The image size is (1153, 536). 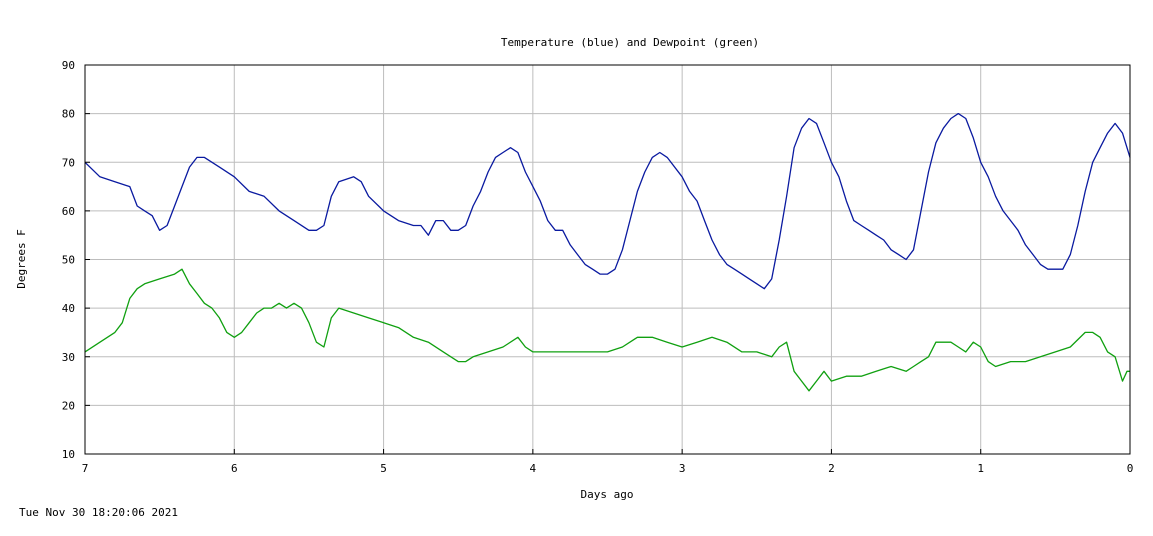 What do you see at coordinates (234, 468) in the screenshot?
I see `x-tick-label: 6` at bounding box center [234, 468].